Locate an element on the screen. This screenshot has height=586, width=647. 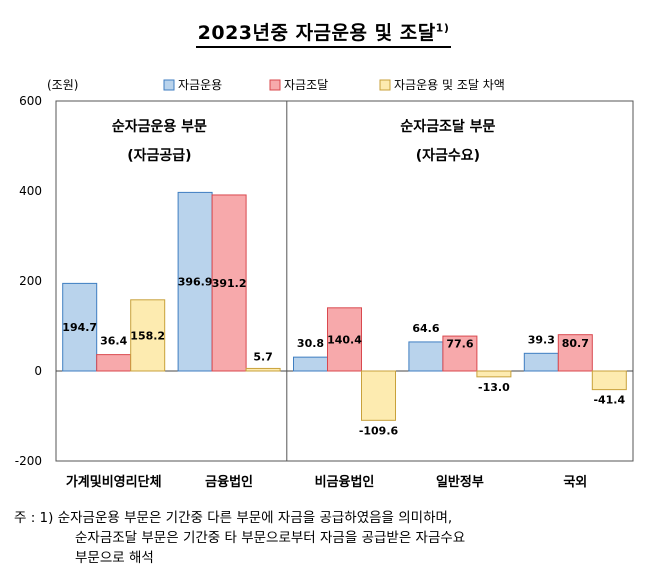
legend-label: 자금운용 및 조달 차액 is located at coordinates (449, 85).